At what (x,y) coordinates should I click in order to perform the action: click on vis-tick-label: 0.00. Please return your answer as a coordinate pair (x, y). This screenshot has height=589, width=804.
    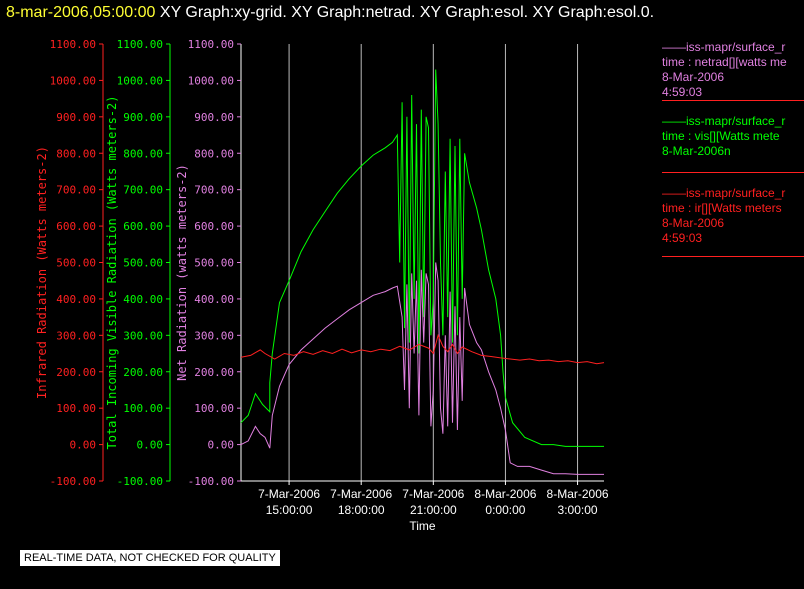
    Looking at the image, I should click on (150, 445).